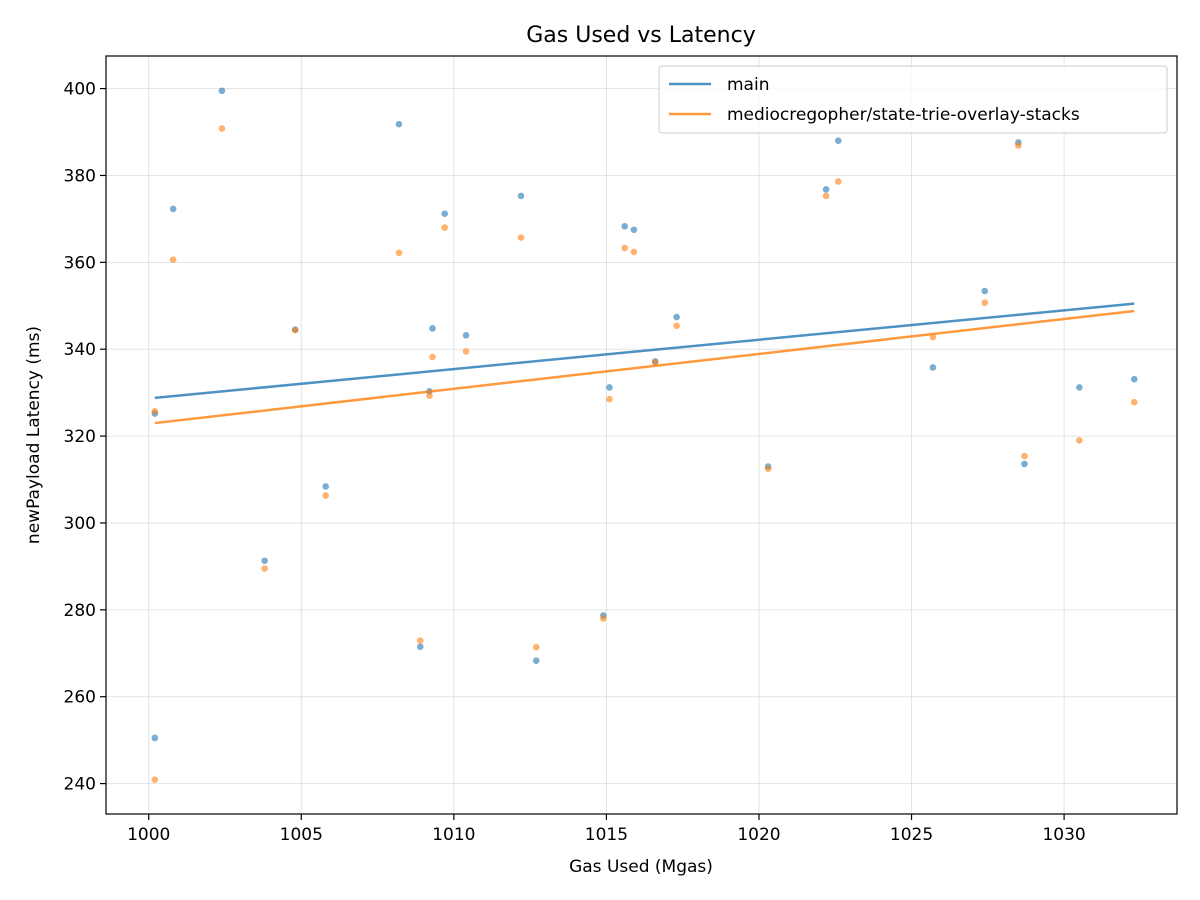 Image resolution: width=1200 pixels, height=900 pixels. I want to click on y-tick-label: 380, so click(80, 176).